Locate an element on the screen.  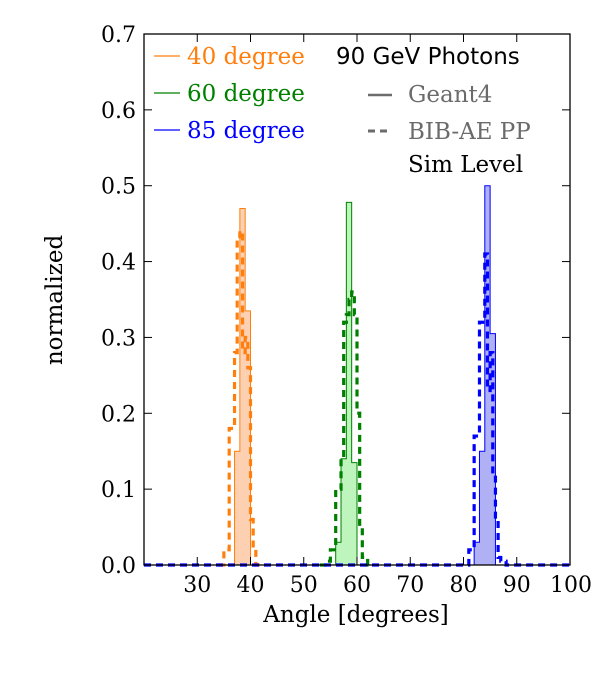
legend: 40 degree 60 degree 85 degree is located at coordinates (229, 94).